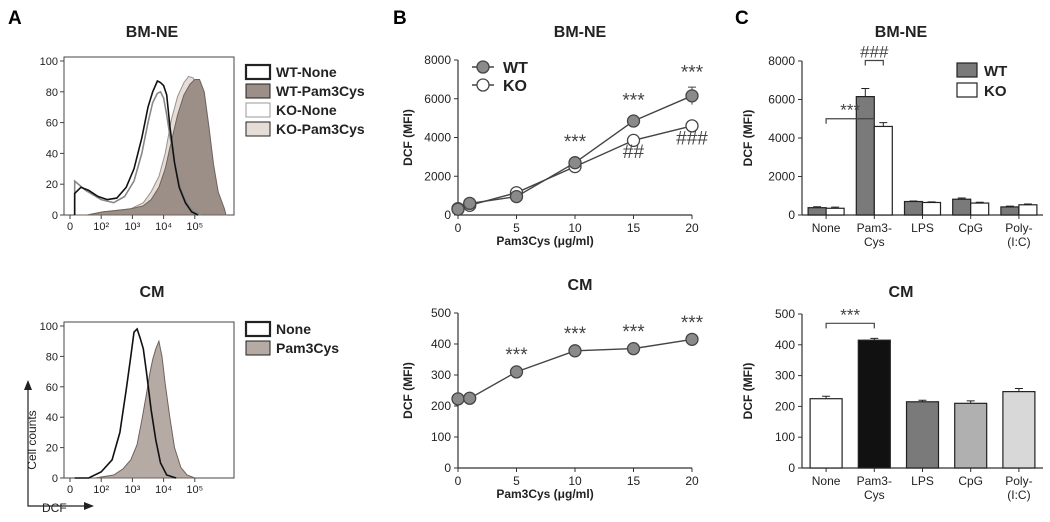 The height and width of the screenshot is (522, 1050). I want to click on x-tick-label: 15, so click(634, 481).